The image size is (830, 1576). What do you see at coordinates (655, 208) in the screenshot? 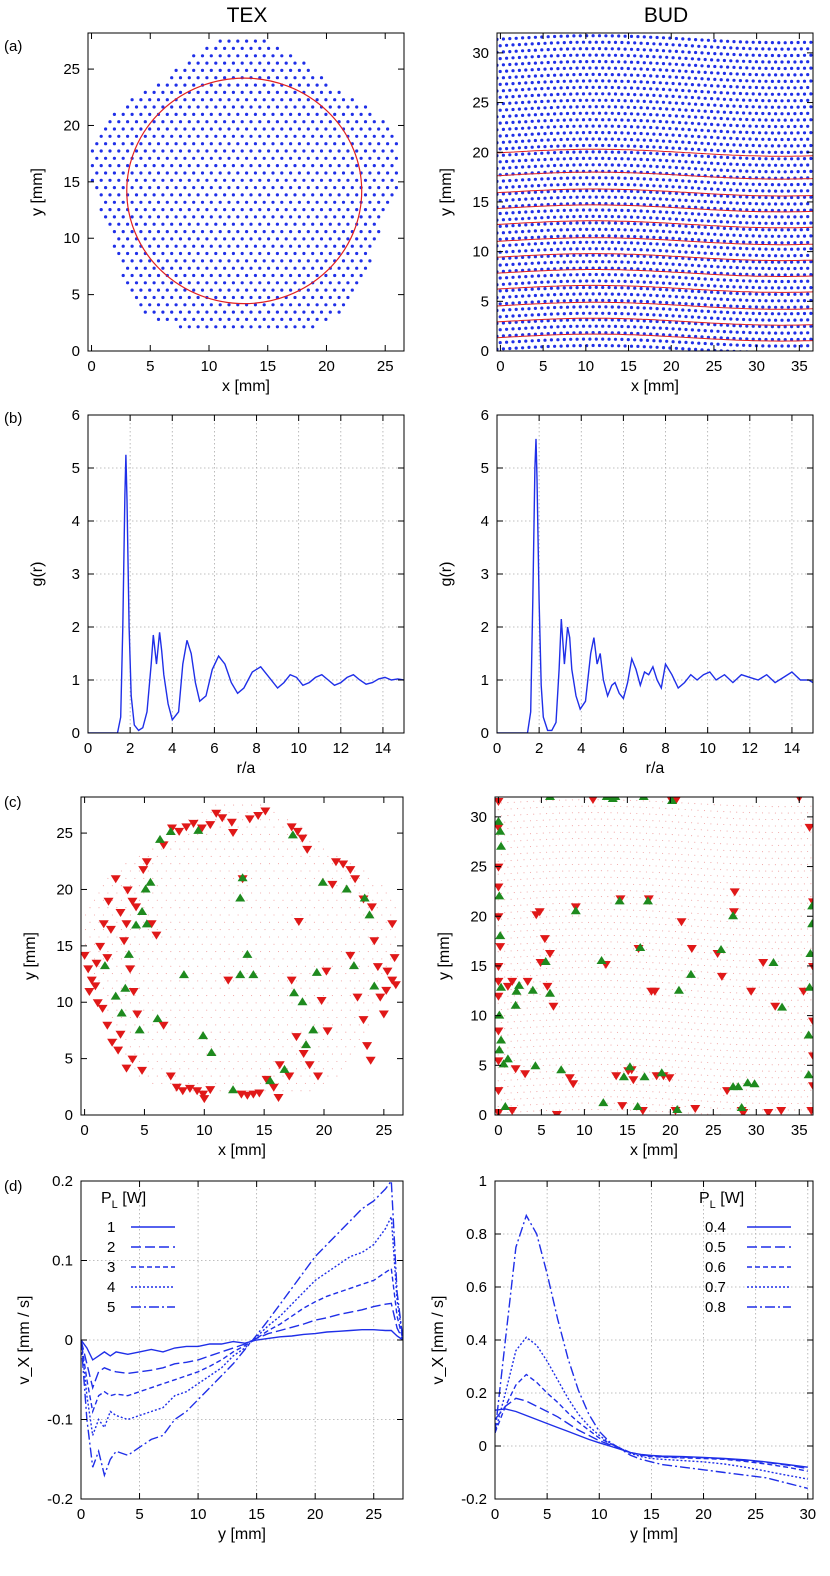
I see `analysis-line` at bounding box center [655, 208].